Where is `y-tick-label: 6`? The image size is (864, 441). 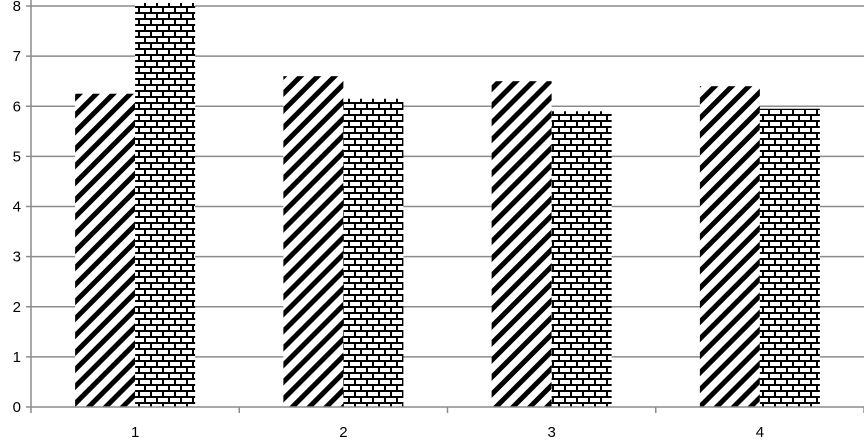 y-tick-label: 6 is located at coordinates (17, 106).